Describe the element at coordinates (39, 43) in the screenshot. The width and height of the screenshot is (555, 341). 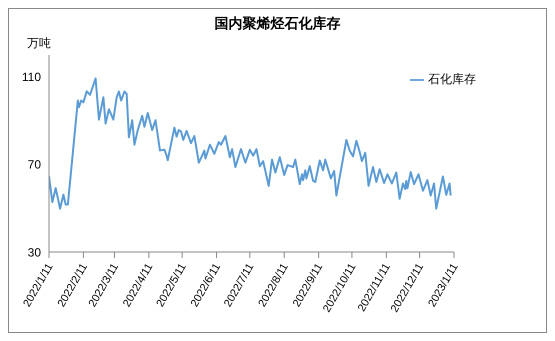
I see `y-axis-title: 万吨` at that location.